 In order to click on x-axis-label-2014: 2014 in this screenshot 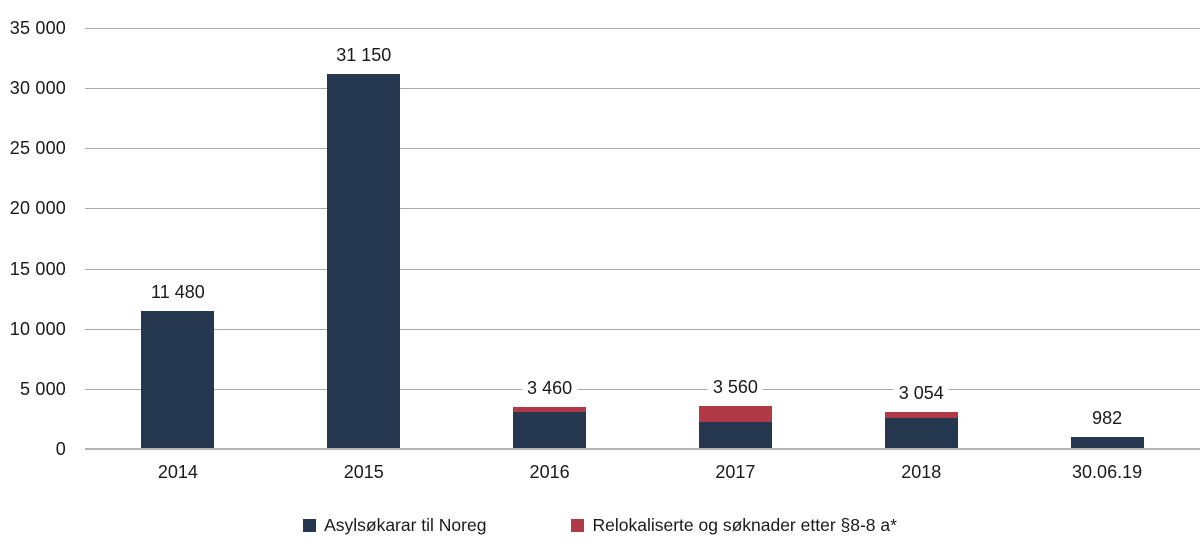, I will do `click(177, 472)`.